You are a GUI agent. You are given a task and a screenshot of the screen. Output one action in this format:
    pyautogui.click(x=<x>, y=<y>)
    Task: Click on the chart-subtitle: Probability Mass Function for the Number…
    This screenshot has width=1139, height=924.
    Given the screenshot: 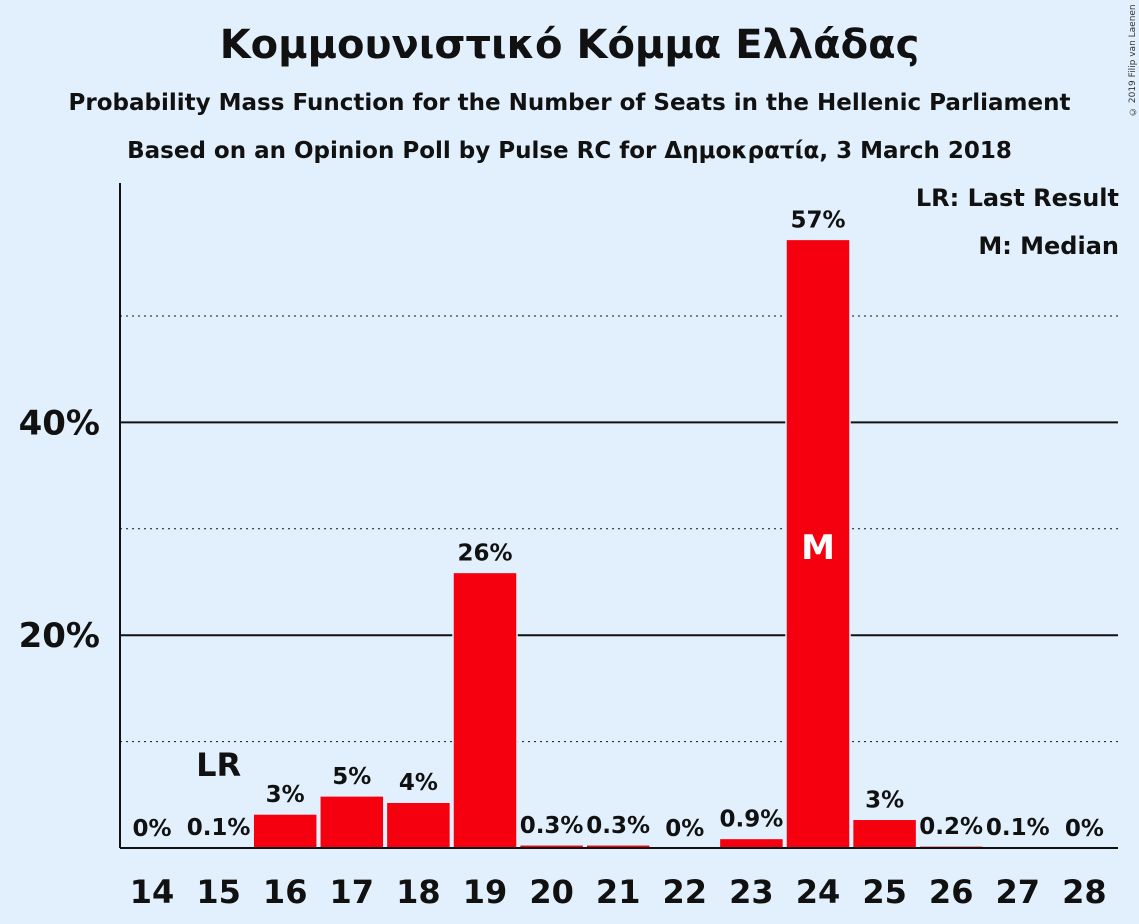 What is the action you would take?
    pyautogui.click(x=569, y=103)
    